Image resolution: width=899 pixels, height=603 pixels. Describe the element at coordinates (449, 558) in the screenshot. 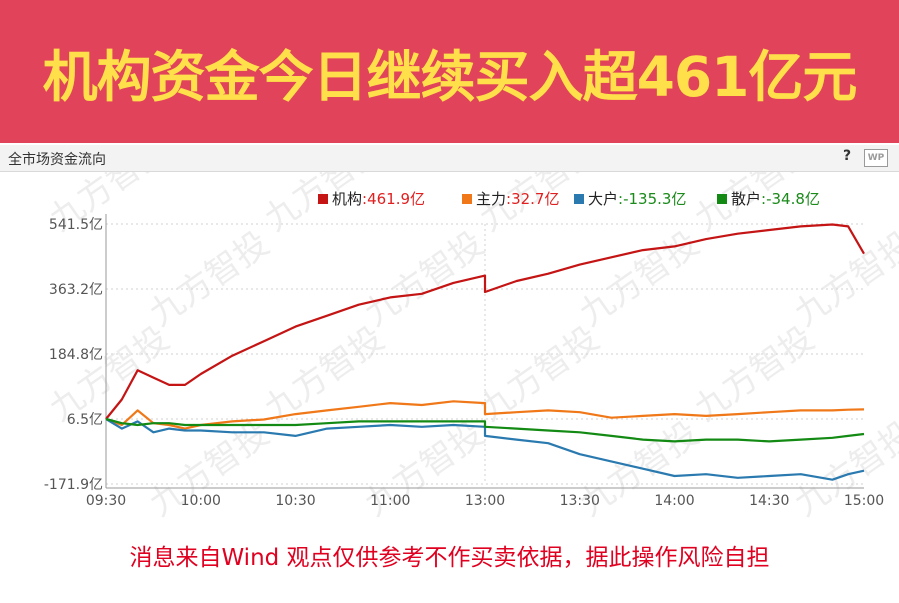

I see `disclaimer: 消息来自Wind 观点仅供参考不作买卖依据，据此操作风险自担` at that location.